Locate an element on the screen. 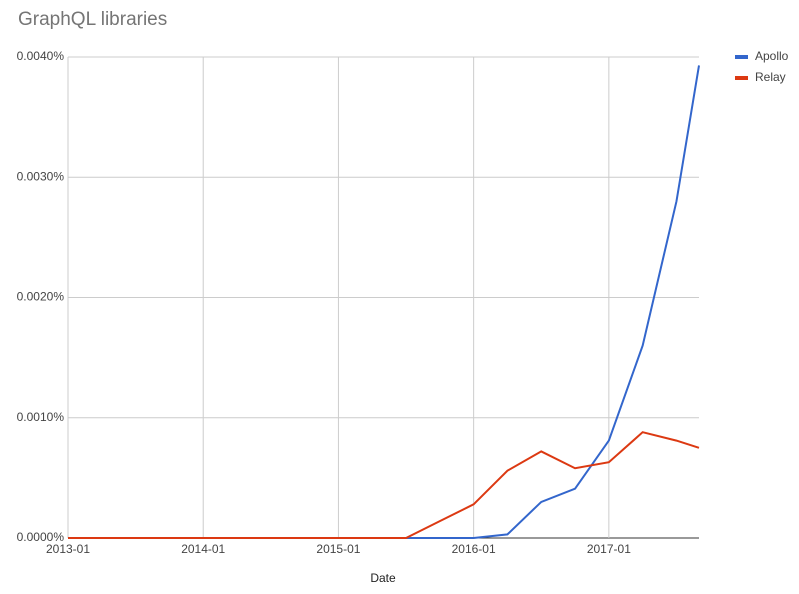  x-tick-label: 2014-01 is located at coordinates (203, 549).